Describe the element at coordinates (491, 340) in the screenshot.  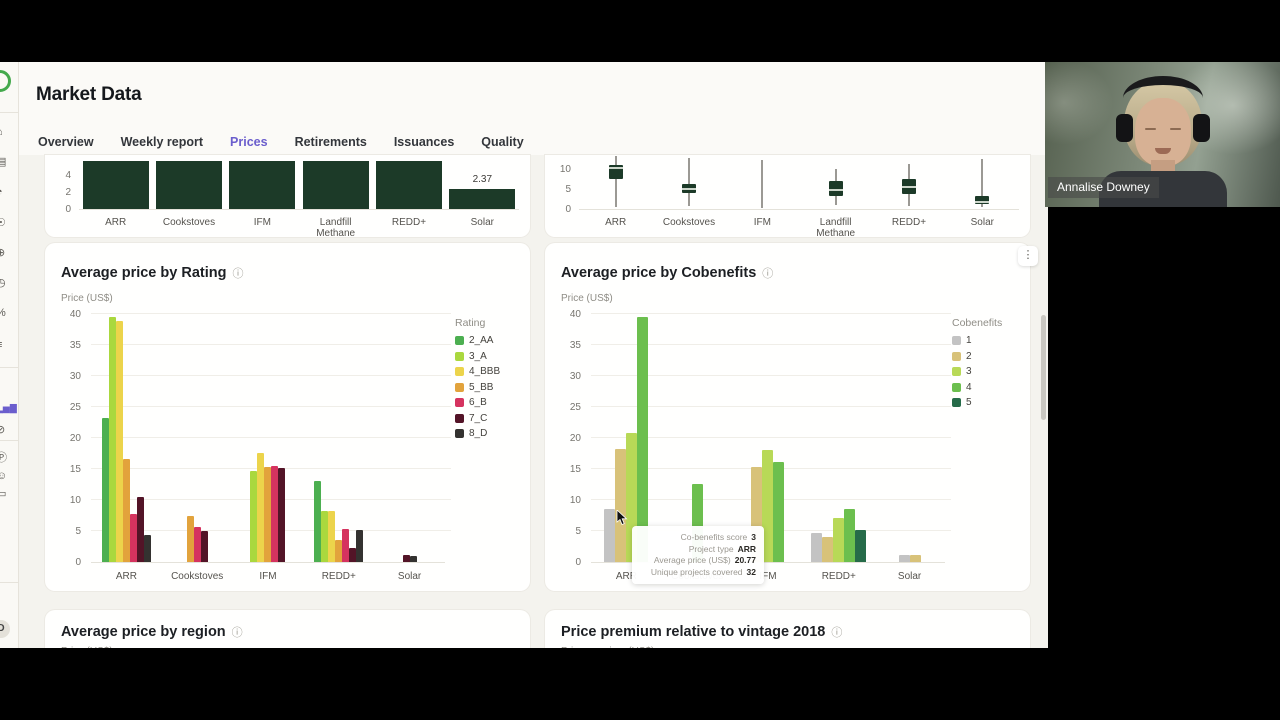
I see `legend-item: 2_AA` at that location.